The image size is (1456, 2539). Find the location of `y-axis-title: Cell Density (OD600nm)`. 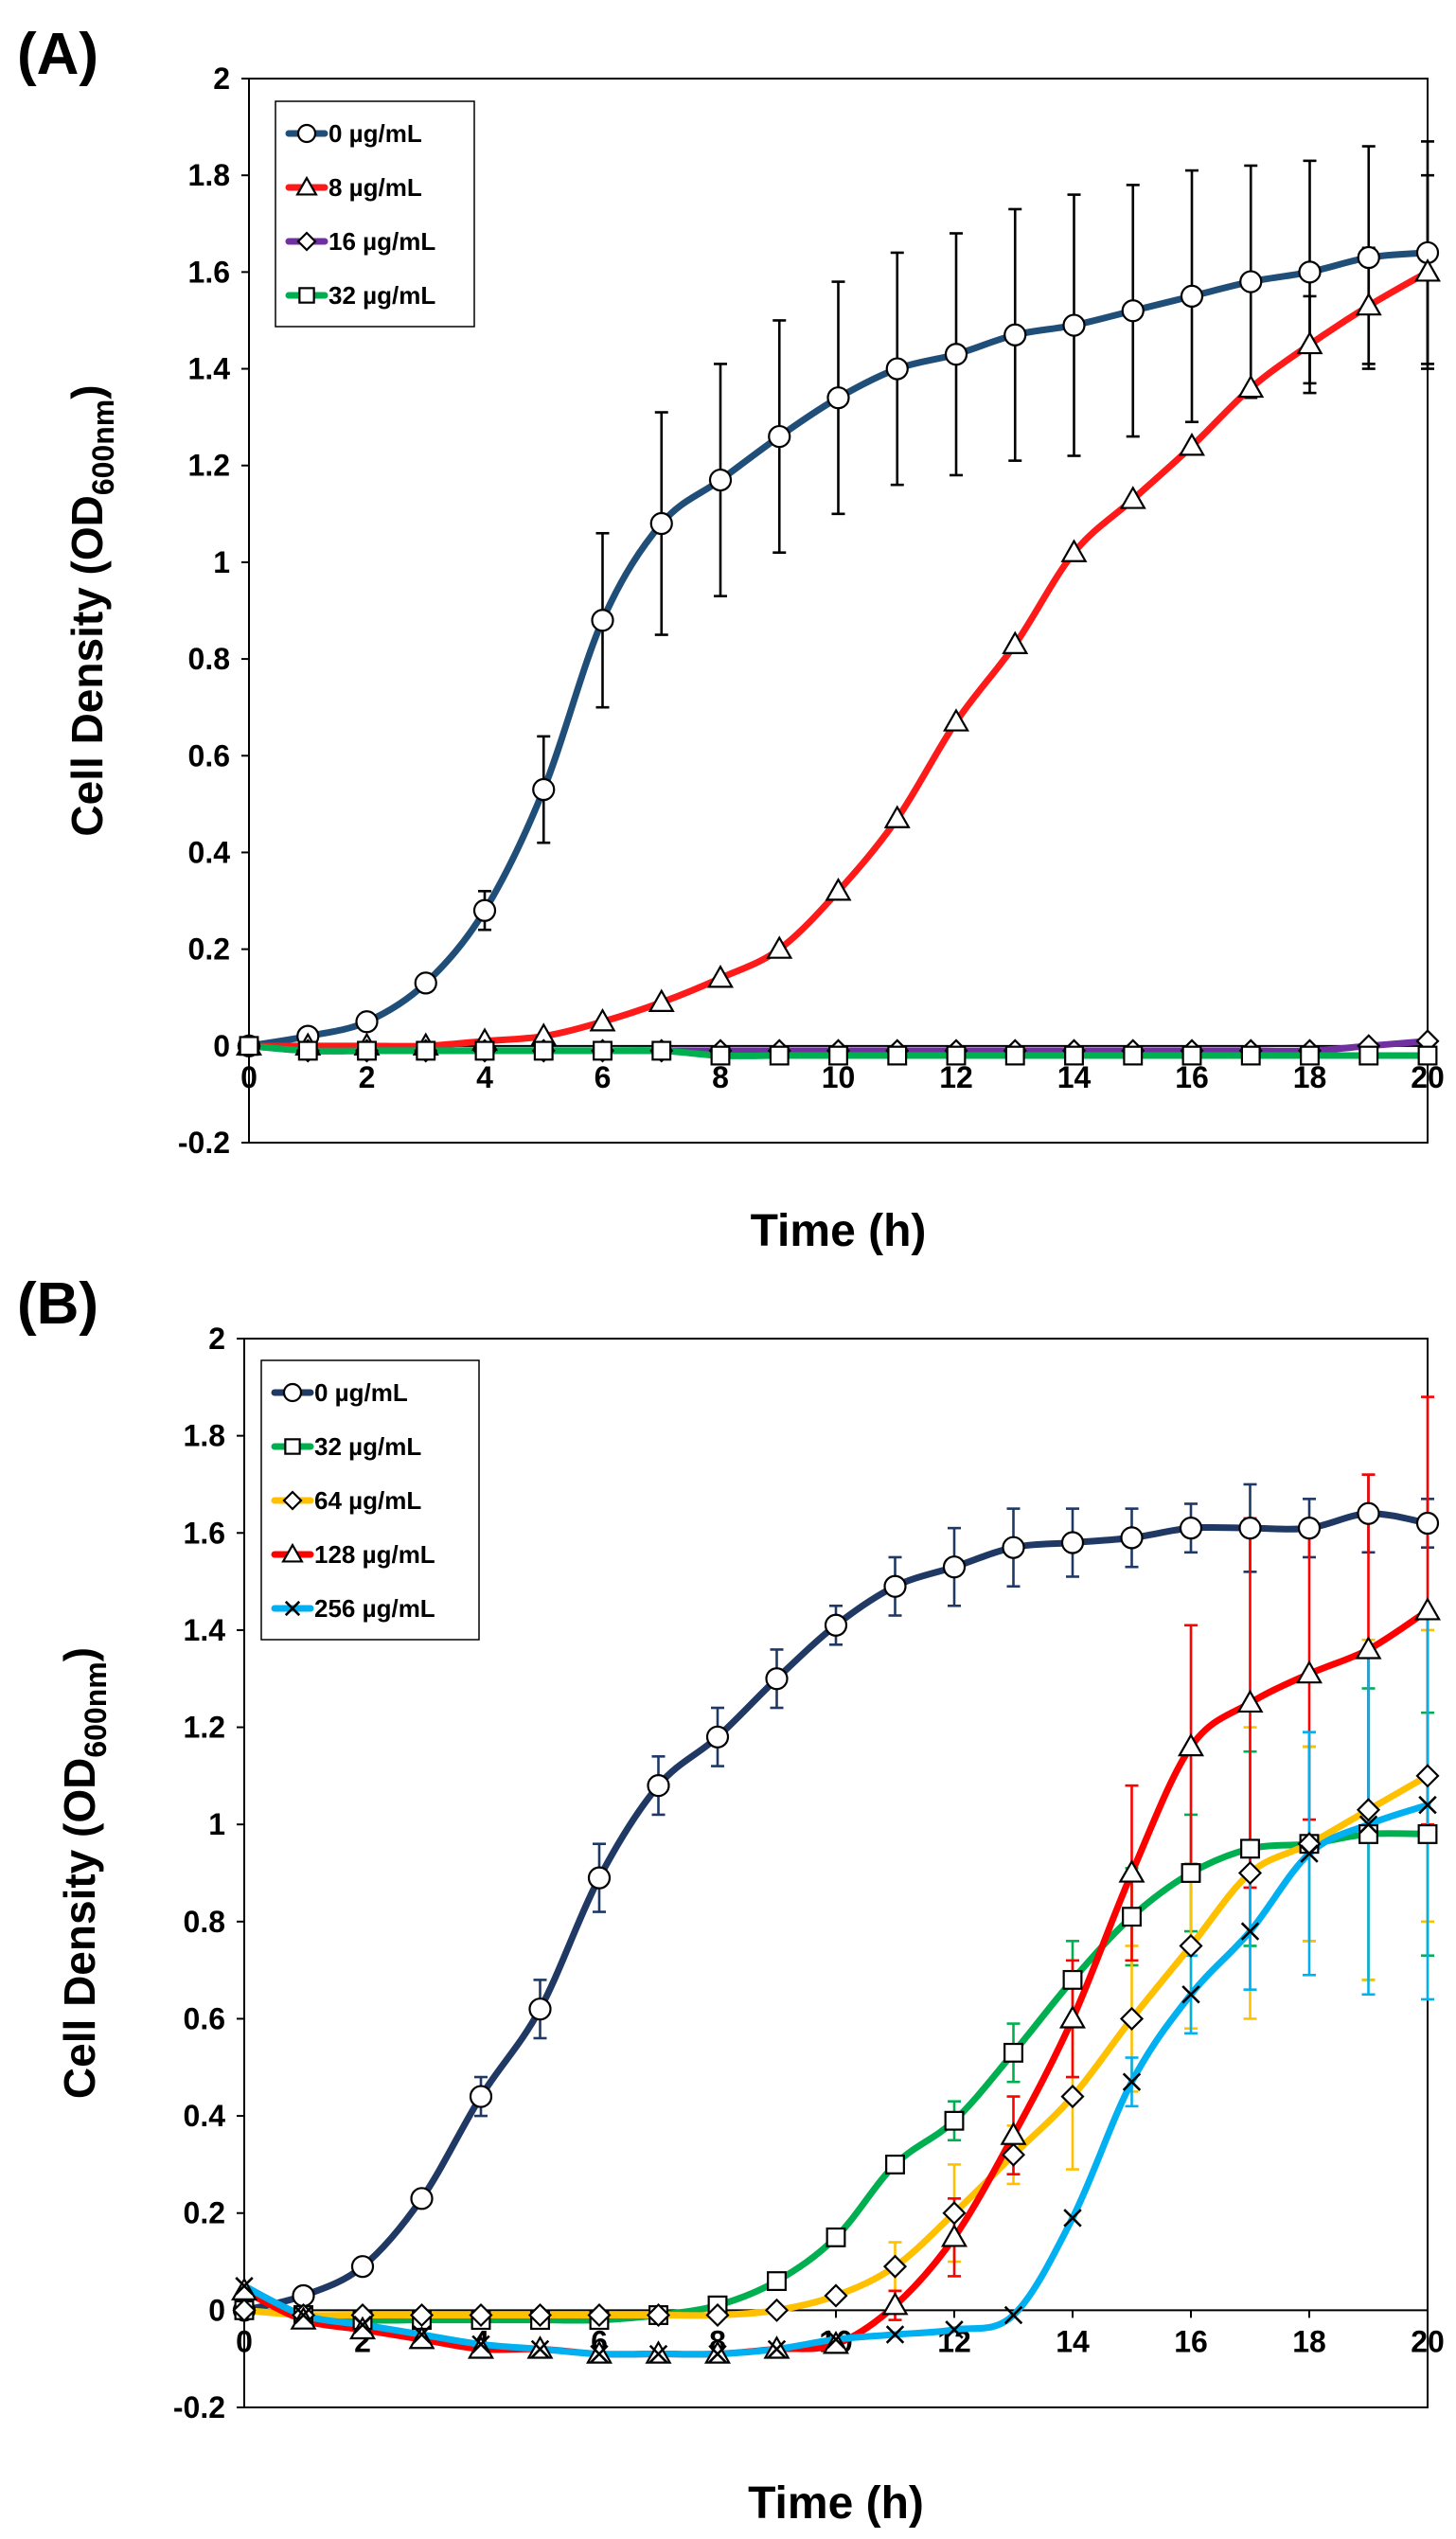

y-axis-title: Cell Density (OD600nm) is located at coordinates (84, 1873).